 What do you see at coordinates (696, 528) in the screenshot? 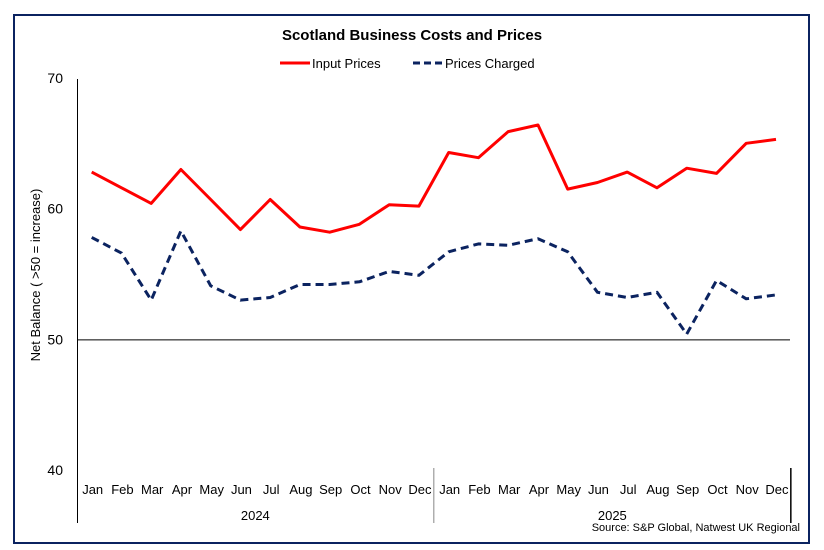
I see `source-note: Source: S&P Global, Natwest UK Regional` at bounding box center [696, 528].